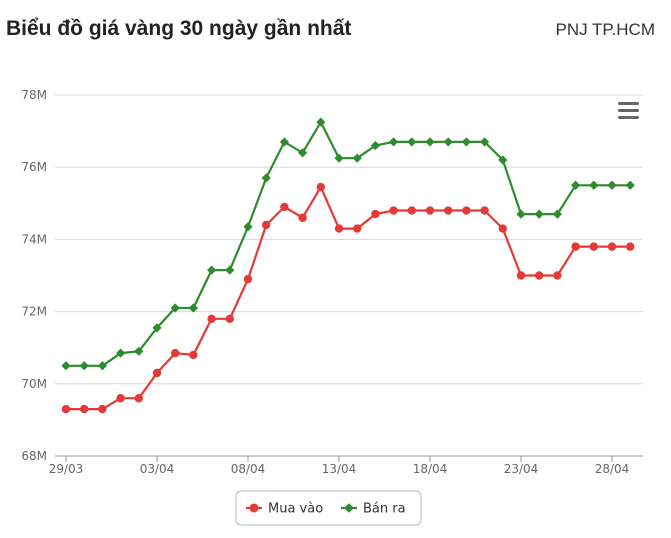 The width and height of the screenshot is (671, 538). Describe the element at coordinates (339, 469) in the screenshot. I see `x-tick-label: 13/04` at that location.